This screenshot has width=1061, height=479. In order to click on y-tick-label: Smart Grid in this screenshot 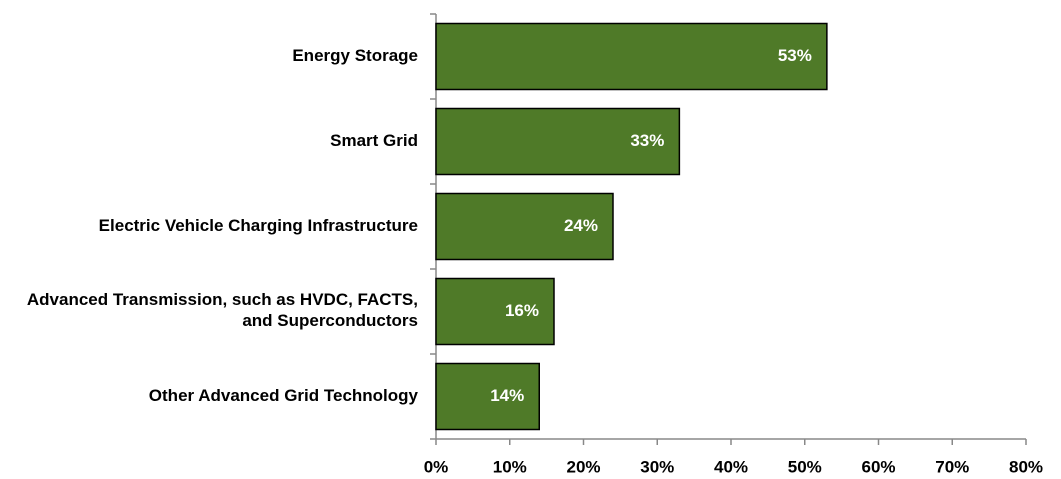, I will do `click(374, 140)`.